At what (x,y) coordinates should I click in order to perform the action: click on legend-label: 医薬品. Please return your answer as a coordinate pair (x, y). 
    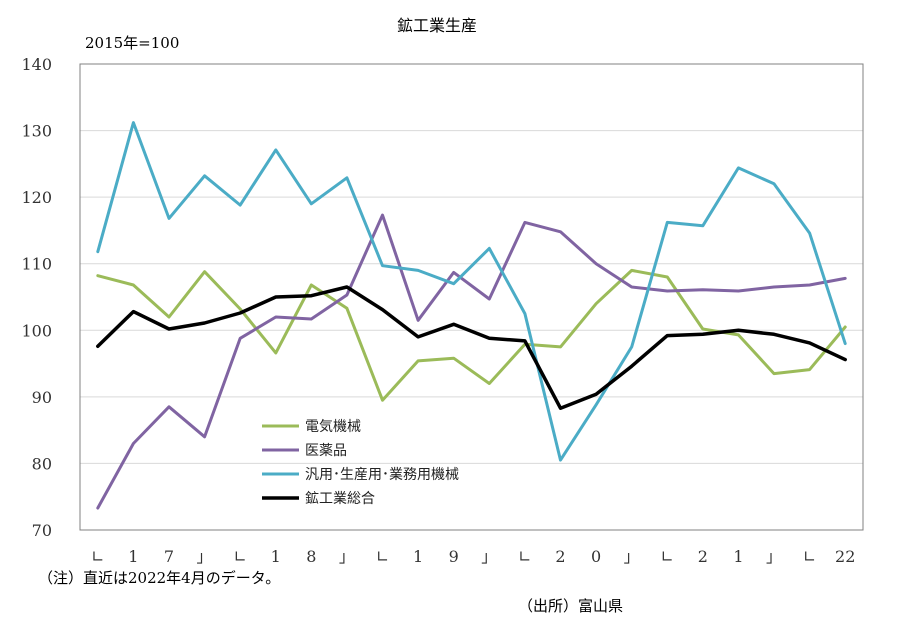
    Looking at the image, I should click on (326, 451).